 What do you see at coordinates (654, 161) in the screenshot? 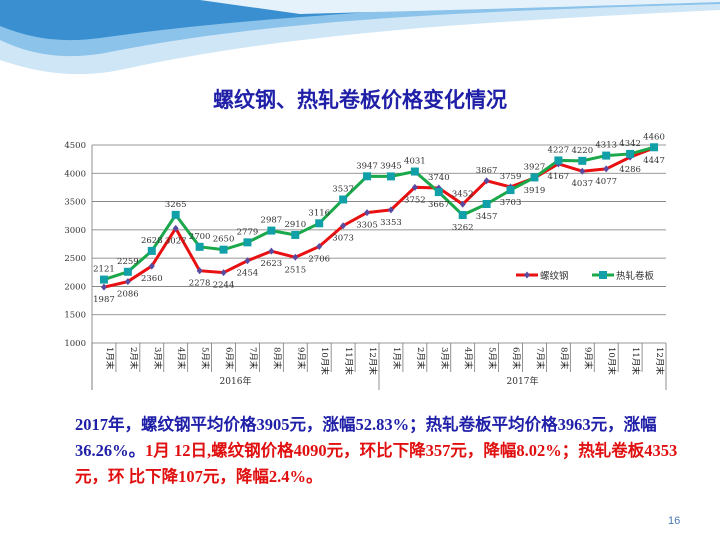
I see `data-label: 4447` at bounding box center [654, 161].